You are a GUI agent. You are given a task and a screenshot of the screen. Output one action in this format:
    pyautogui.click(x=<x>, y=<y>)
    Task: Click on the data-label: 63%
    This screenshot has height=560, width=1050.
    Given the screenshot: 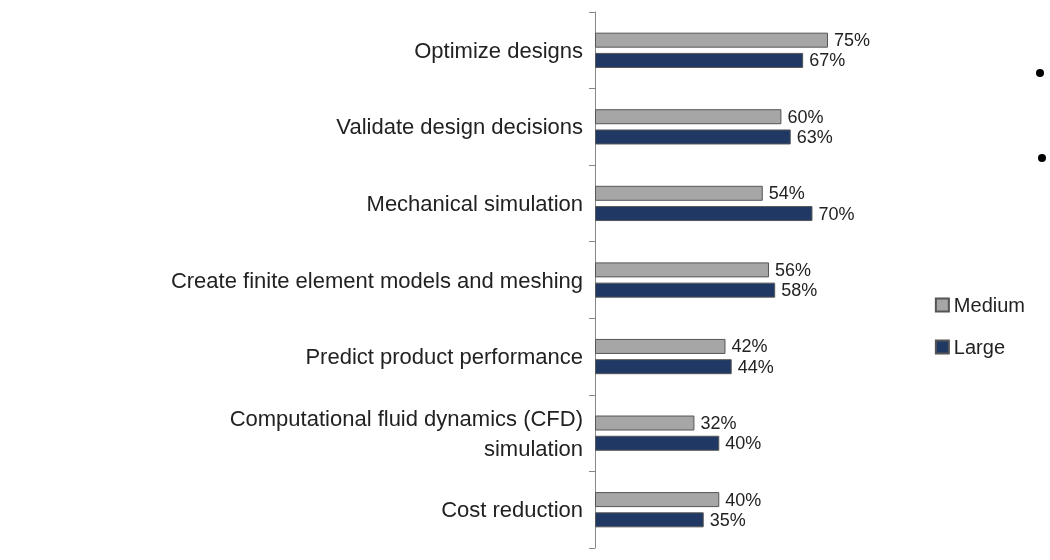 What is the action you would take?
    pyautogui.click(x=814, y=136)
    